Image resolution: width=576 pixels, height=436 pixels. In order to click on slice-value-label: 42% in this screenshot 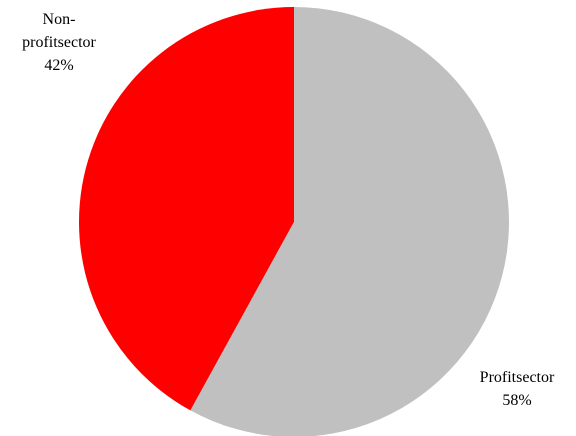, I will do `click(59, 65)`.